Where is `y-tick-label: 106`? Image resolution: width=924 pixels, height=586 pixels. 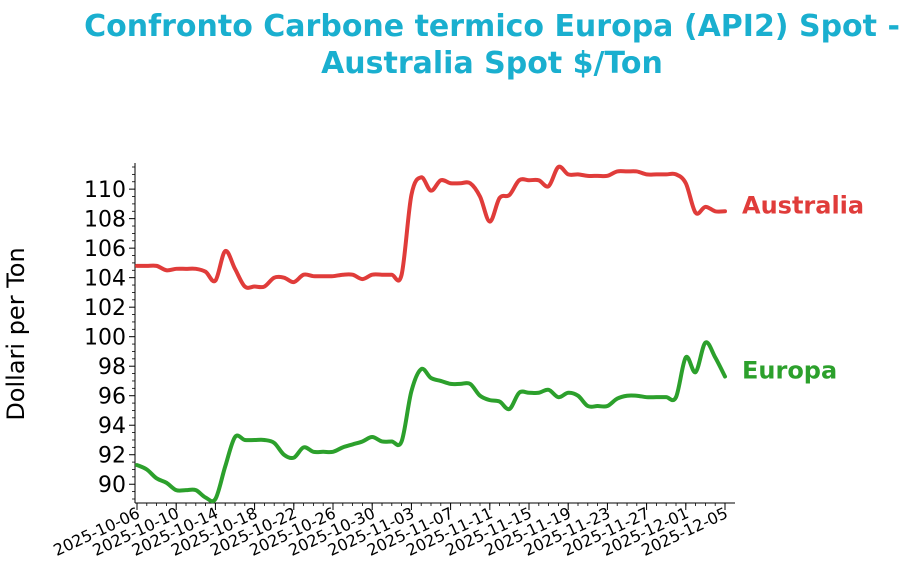 y-tick-label: 106 is located at coordinates (105, 249).